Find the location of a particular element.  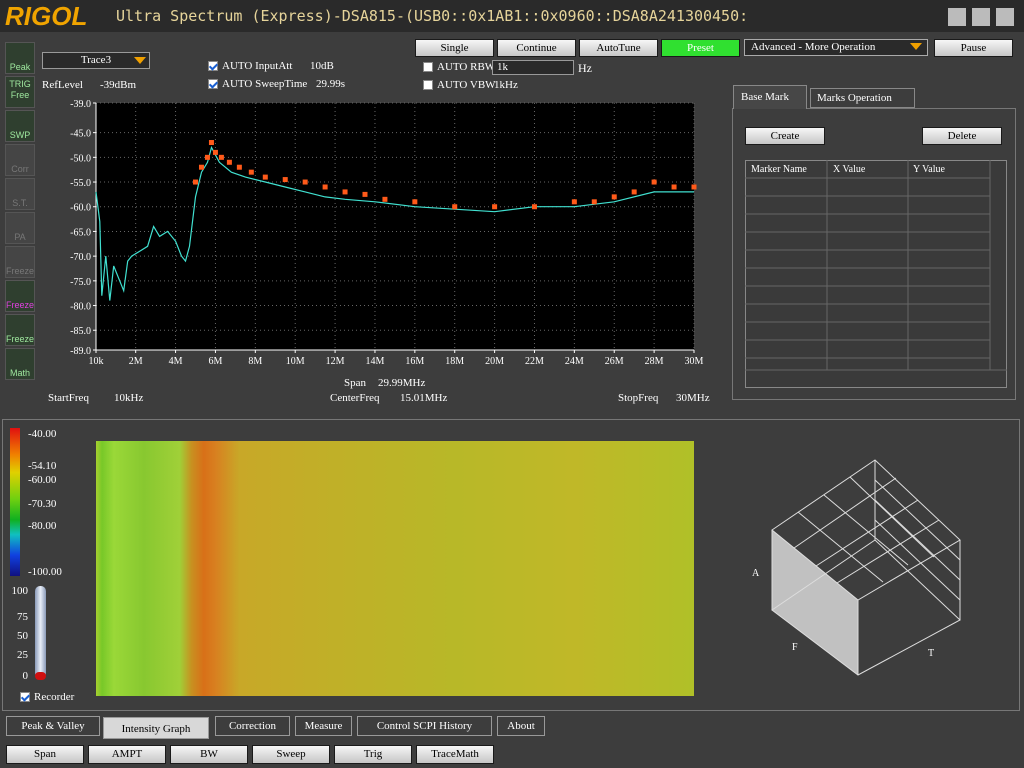

recorder-slider is located at coordinates (40, 632).